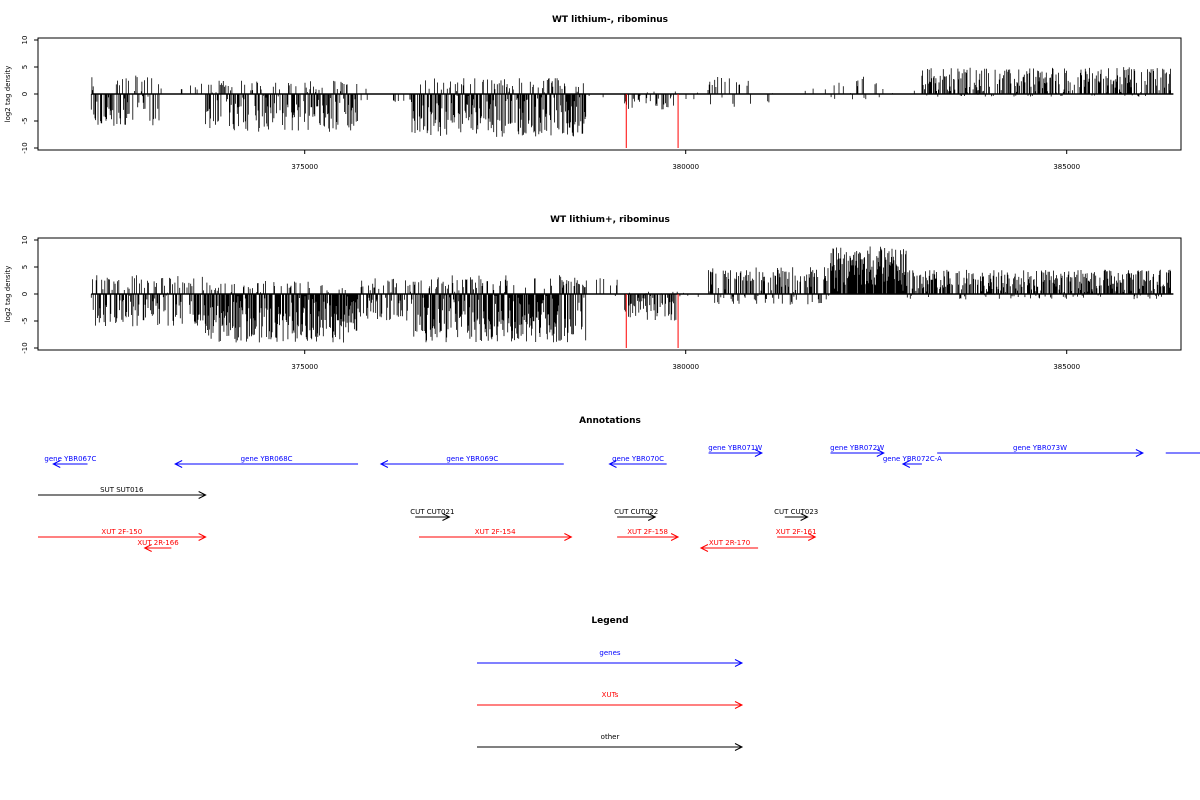  I want to click on annotation-label: XUT 2F-161, so click(796, 532).